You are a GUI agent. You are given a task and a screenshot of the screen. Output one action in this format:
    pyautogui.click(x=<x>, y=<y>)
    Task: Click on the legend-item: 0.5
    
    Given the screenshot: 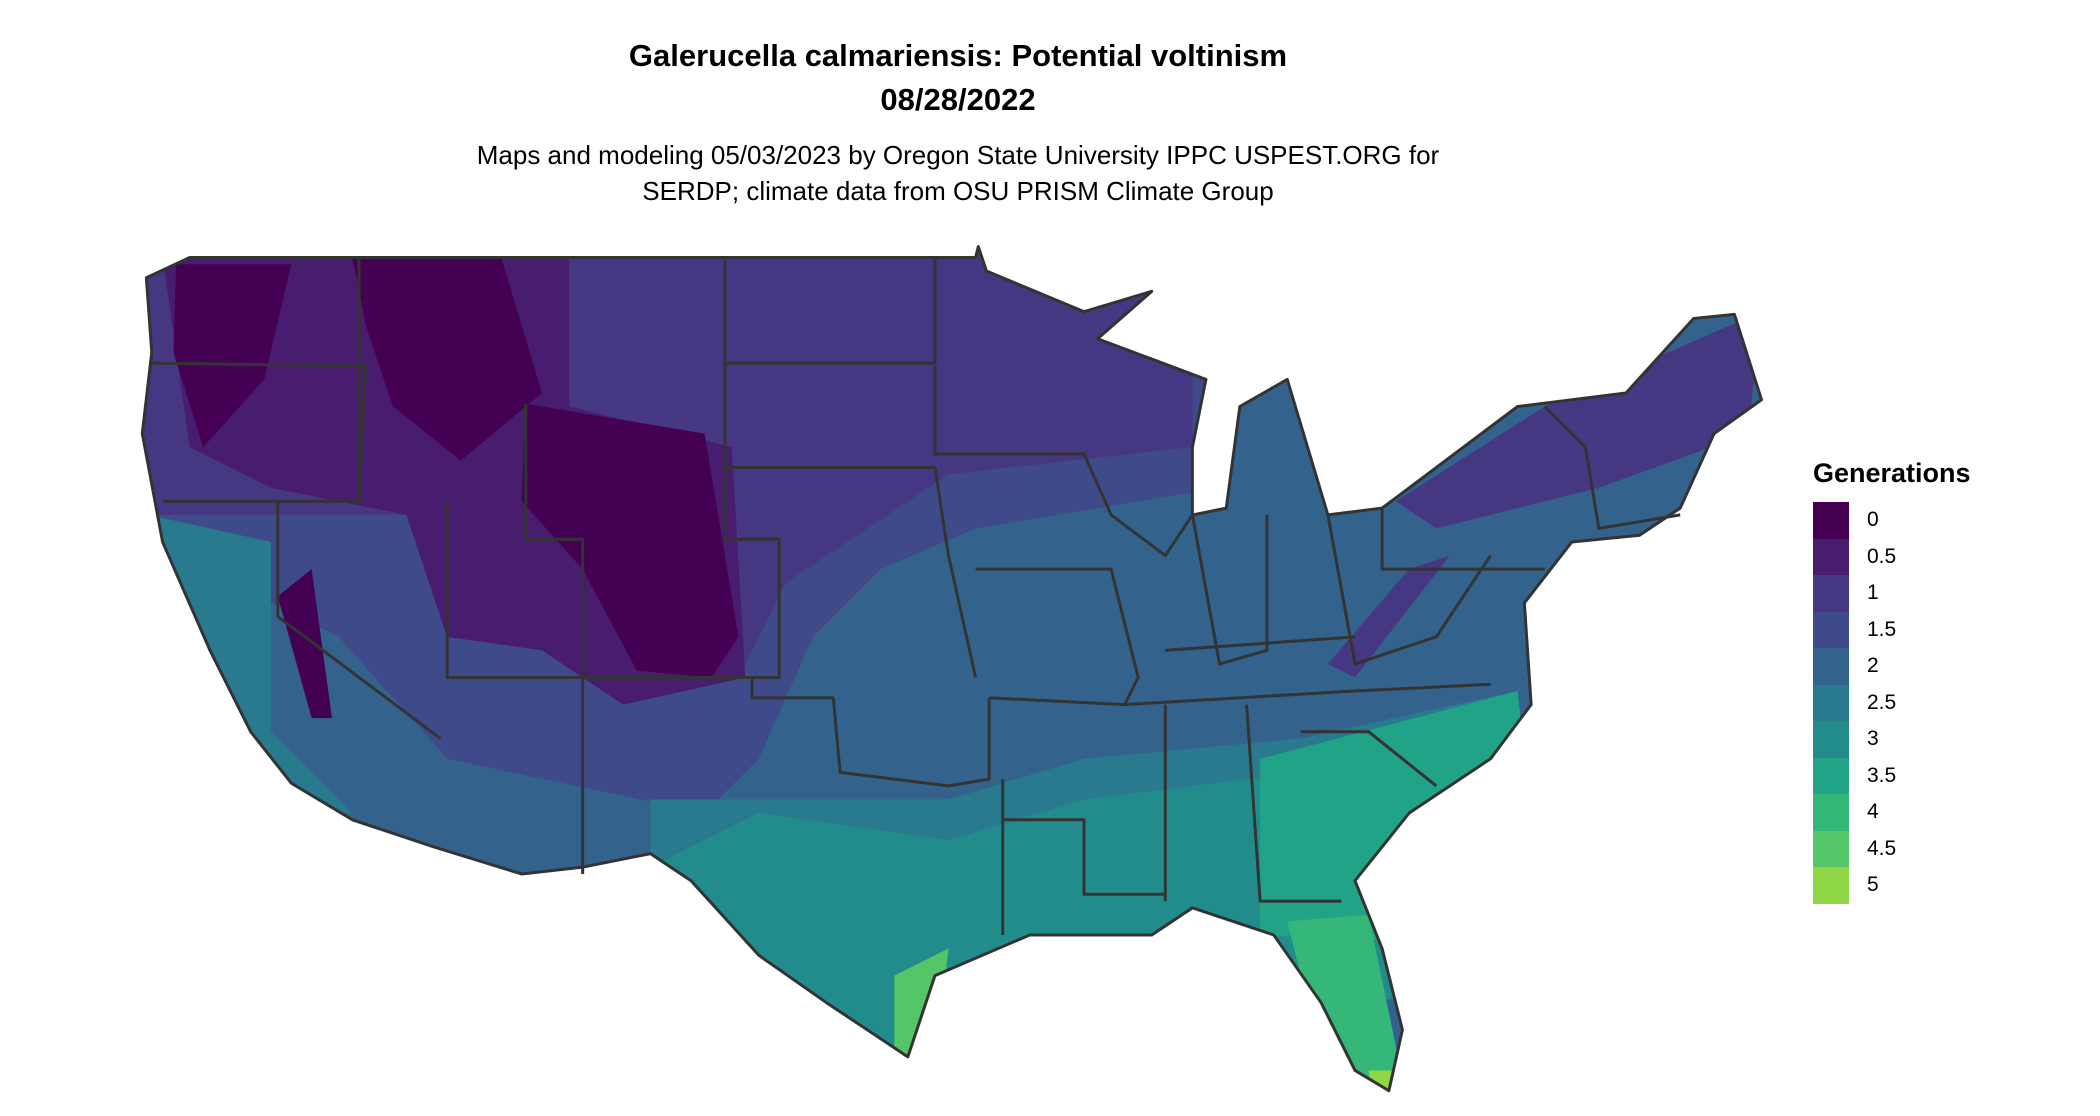 What is the action you would take?
    pyautogui.click(x=1855, y=556)
    